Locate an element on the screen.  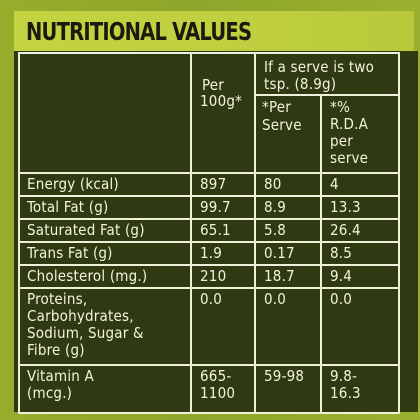
row-per100: 1.9 is located at coordinates (211, 253).